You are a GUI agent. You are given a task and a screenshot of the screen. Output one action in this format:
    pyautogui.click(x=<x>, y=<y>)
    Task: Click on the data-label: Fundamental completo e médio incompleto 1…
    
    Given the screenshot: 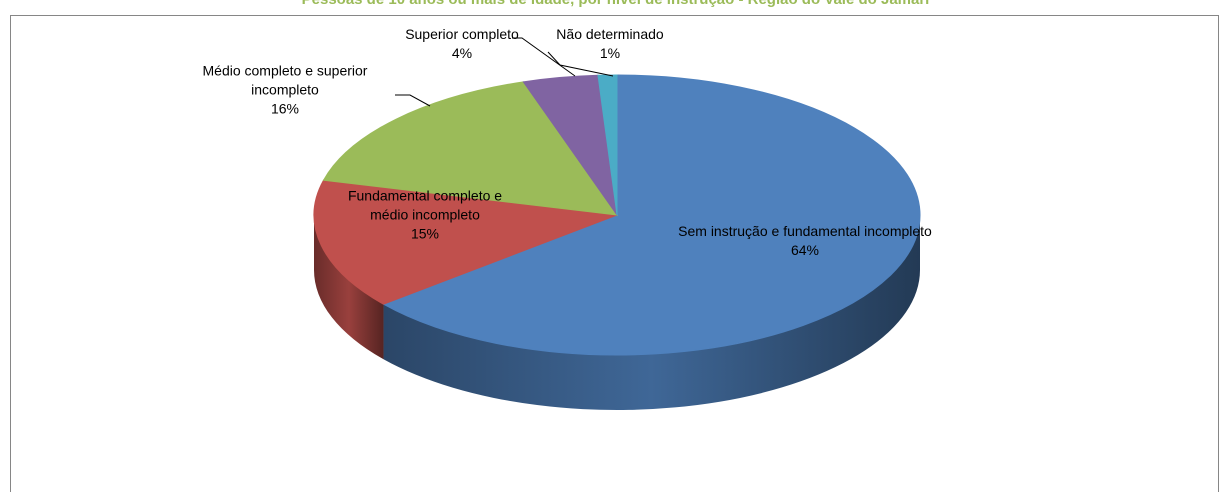 What is the action you would take?
    pyautogui.click(x=425, y=215)
    